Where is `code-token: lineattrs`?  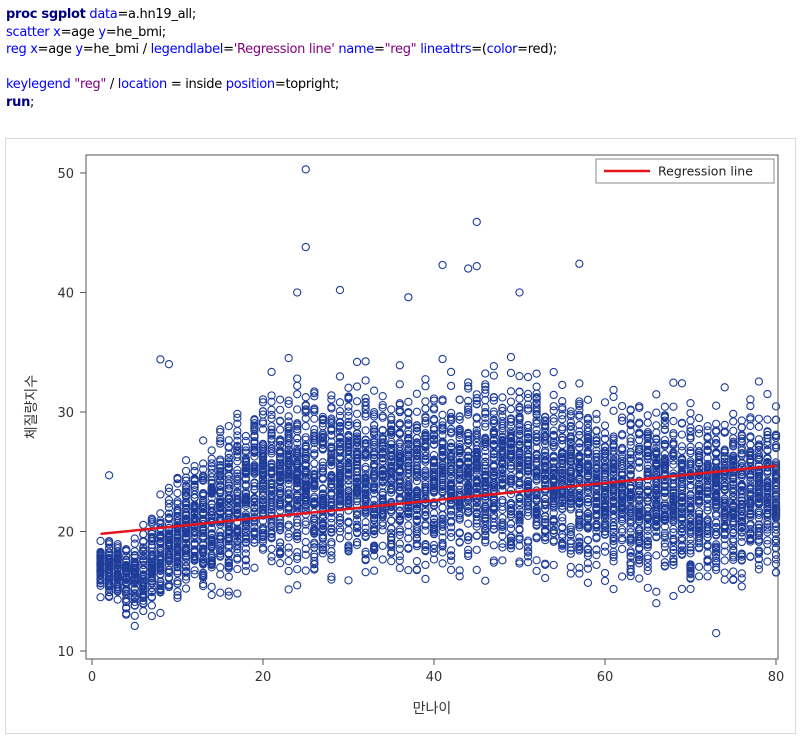
code-token: lineattrs is located at coordinates (446, 49).